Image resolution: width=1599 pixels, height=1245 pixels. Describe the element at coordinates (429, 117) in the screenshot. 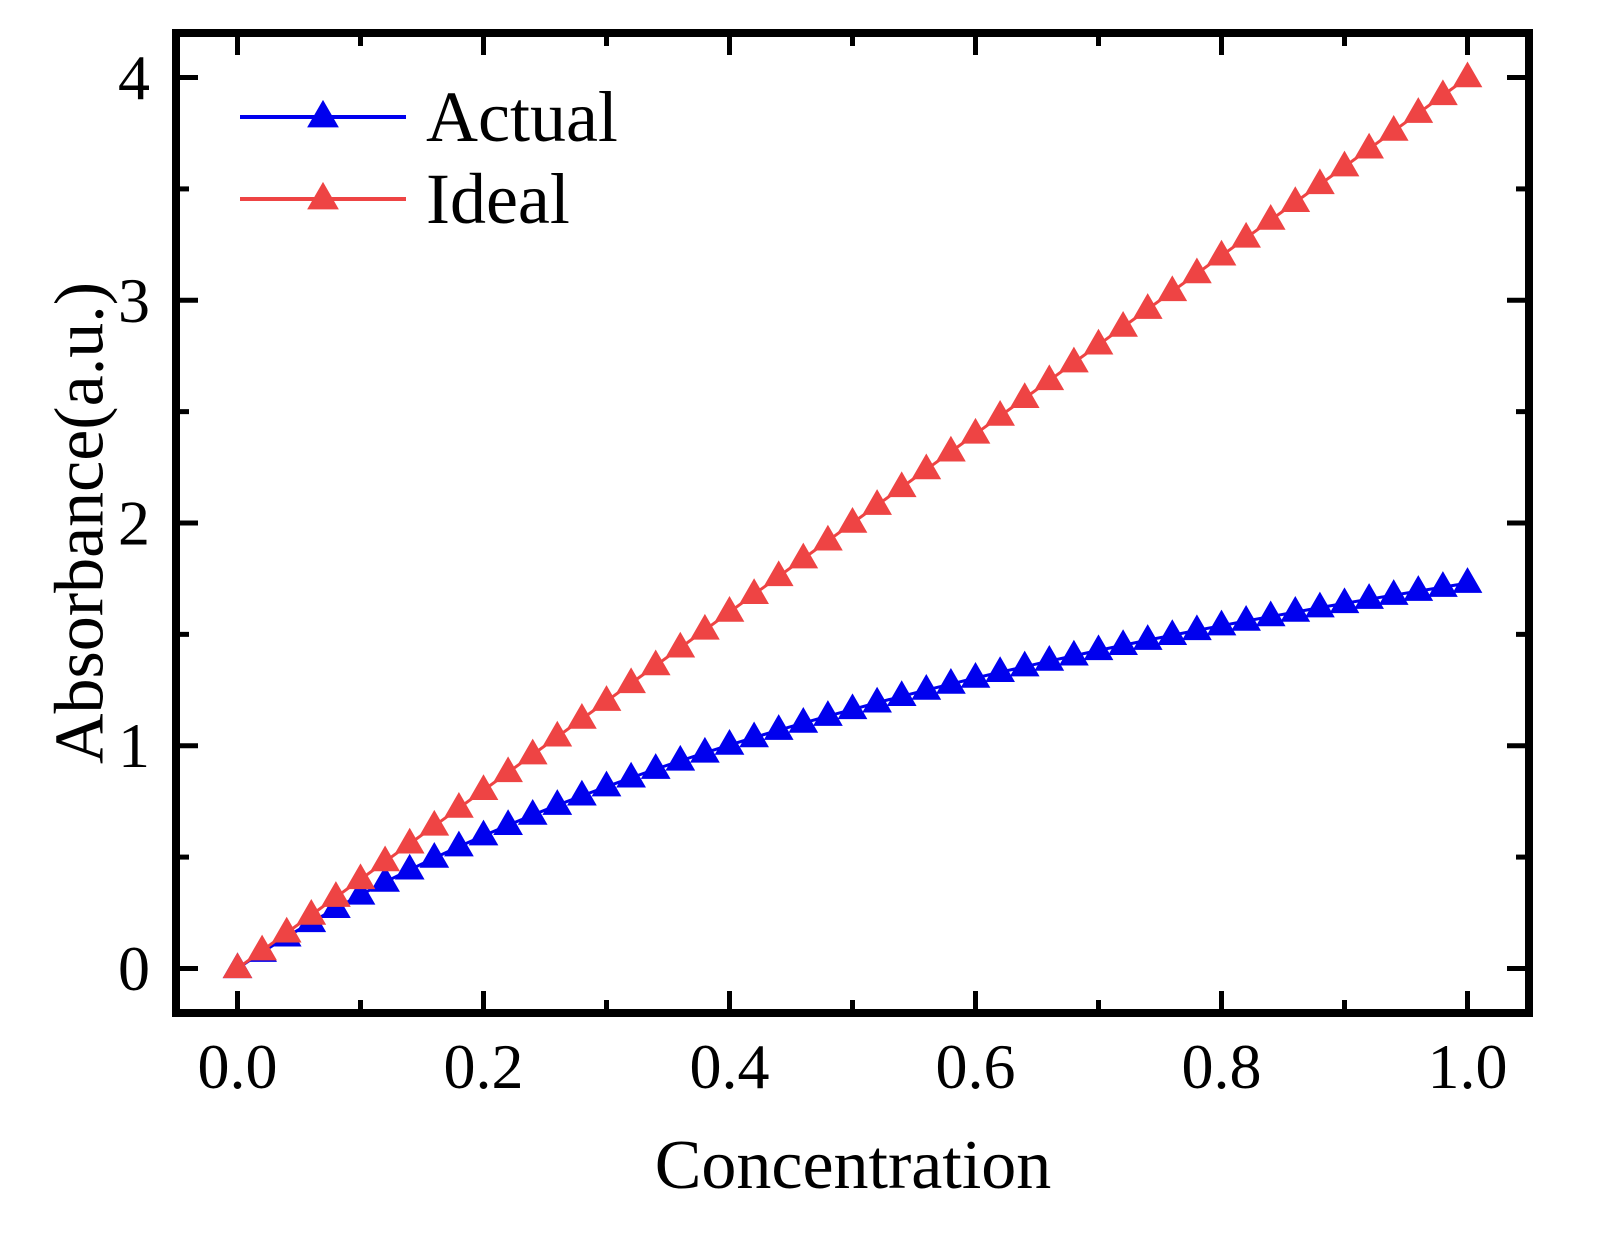

I see `legend-entry-actual: Actual` at that location.